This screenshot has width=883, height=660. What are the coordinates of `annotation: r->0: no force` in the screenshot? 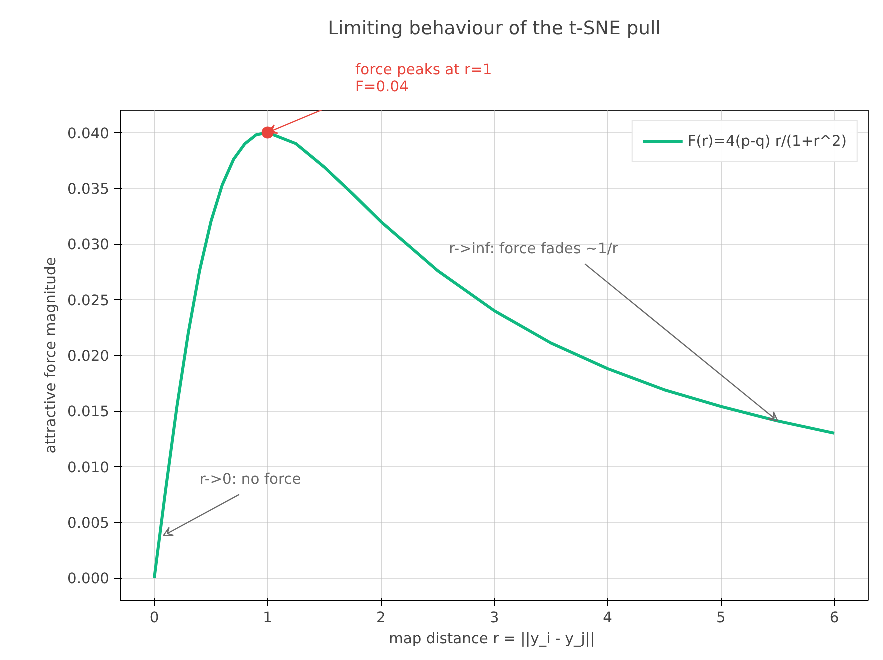 It's located at (251, 479).